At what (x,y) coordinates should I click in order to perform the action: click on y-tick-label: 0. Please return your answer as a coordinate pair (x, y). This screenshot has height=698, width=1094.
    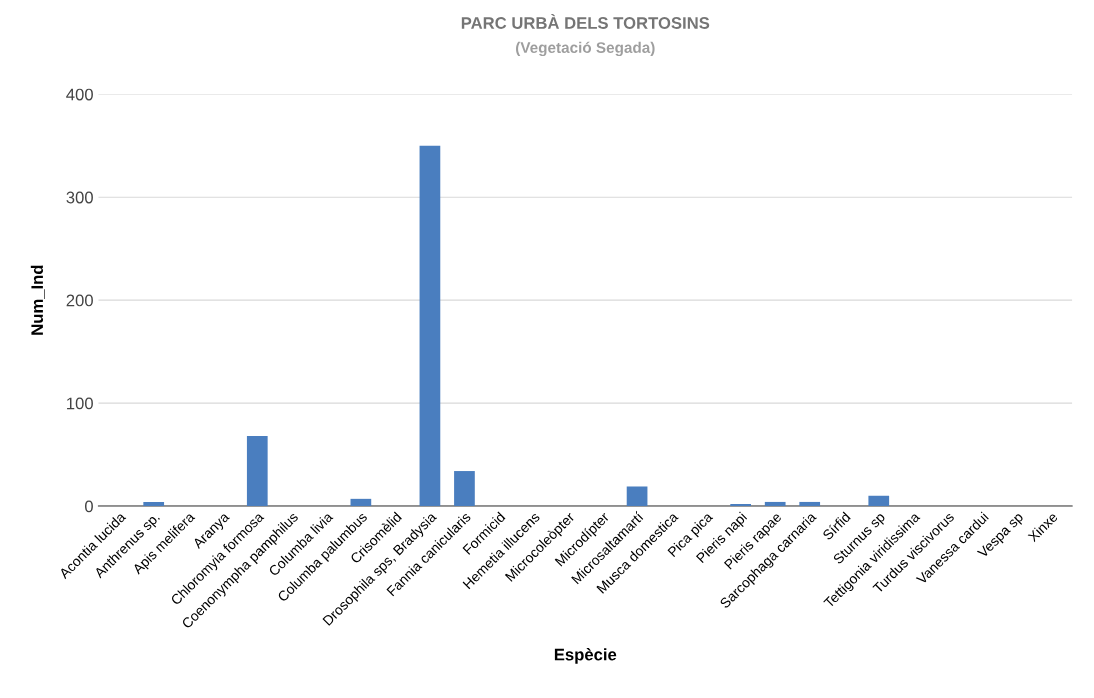
    Looking at the image, I should click on (88, 506).